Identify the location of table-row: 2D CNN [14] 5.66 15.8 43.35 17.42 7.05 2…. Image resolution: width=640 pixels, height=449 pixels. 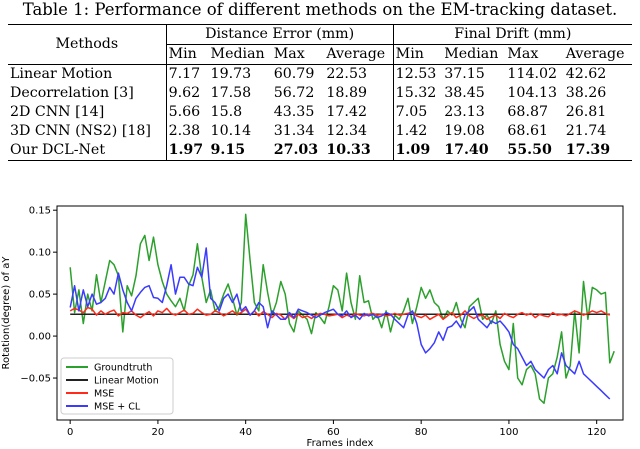
(320, 112).